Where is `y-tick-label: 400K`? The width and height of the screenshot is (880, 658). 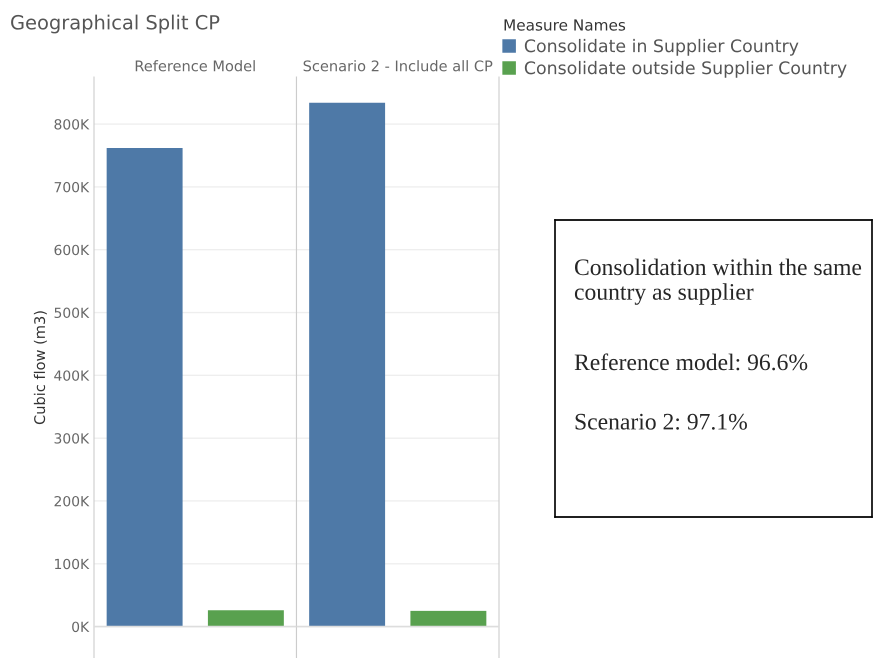
y-tick-label: 400K is located at coordinates (72, 375).